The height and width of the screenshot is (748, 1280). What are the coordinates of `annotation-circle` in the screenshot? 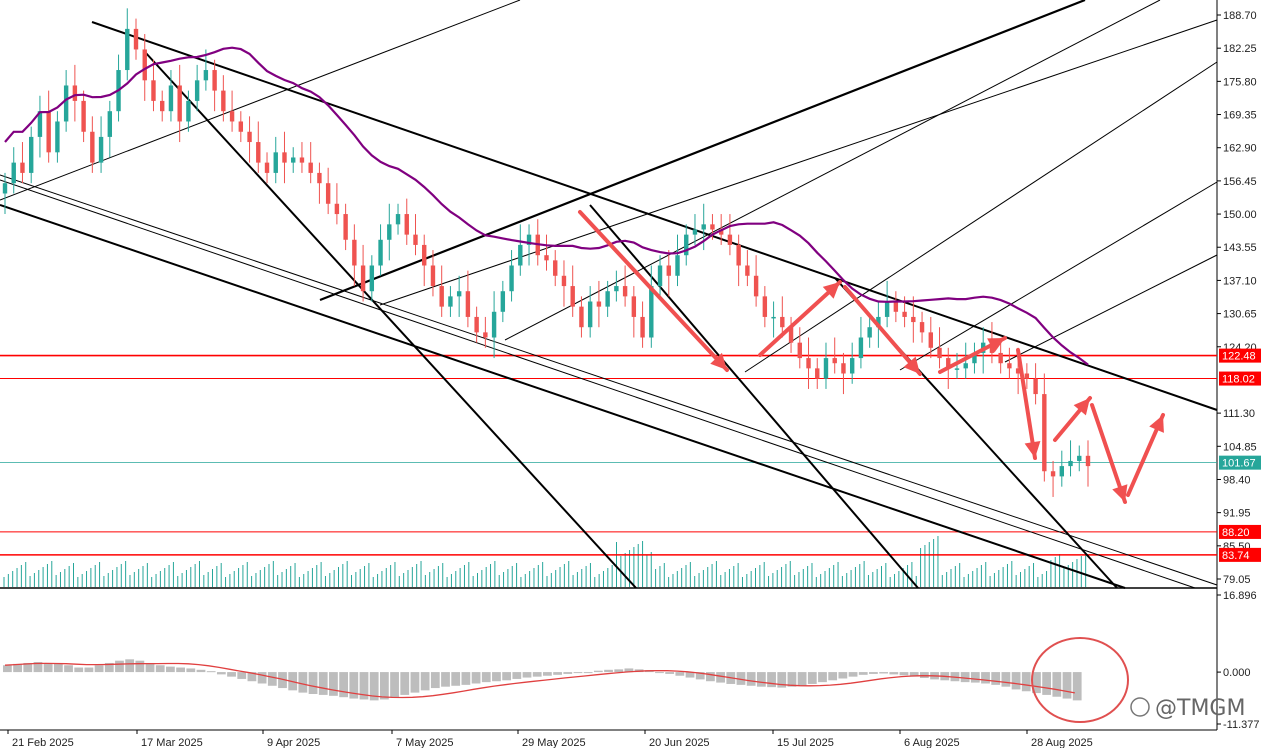 It's located at (1080, 680).